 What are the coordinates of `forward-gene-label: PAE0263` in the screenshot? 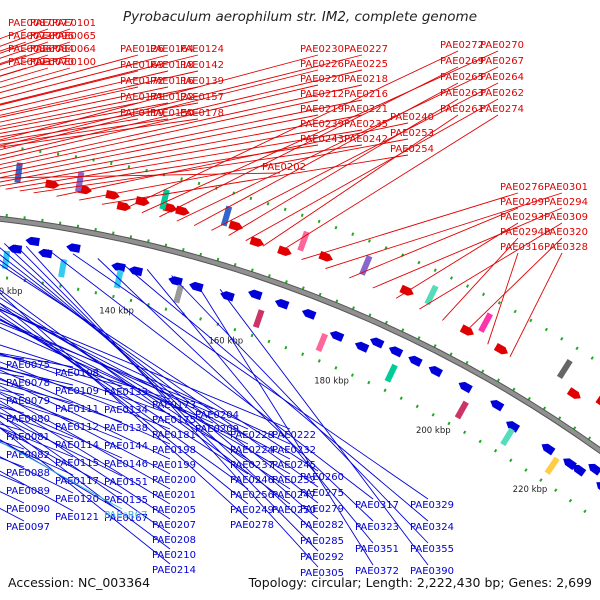 It's located at (462, 93).